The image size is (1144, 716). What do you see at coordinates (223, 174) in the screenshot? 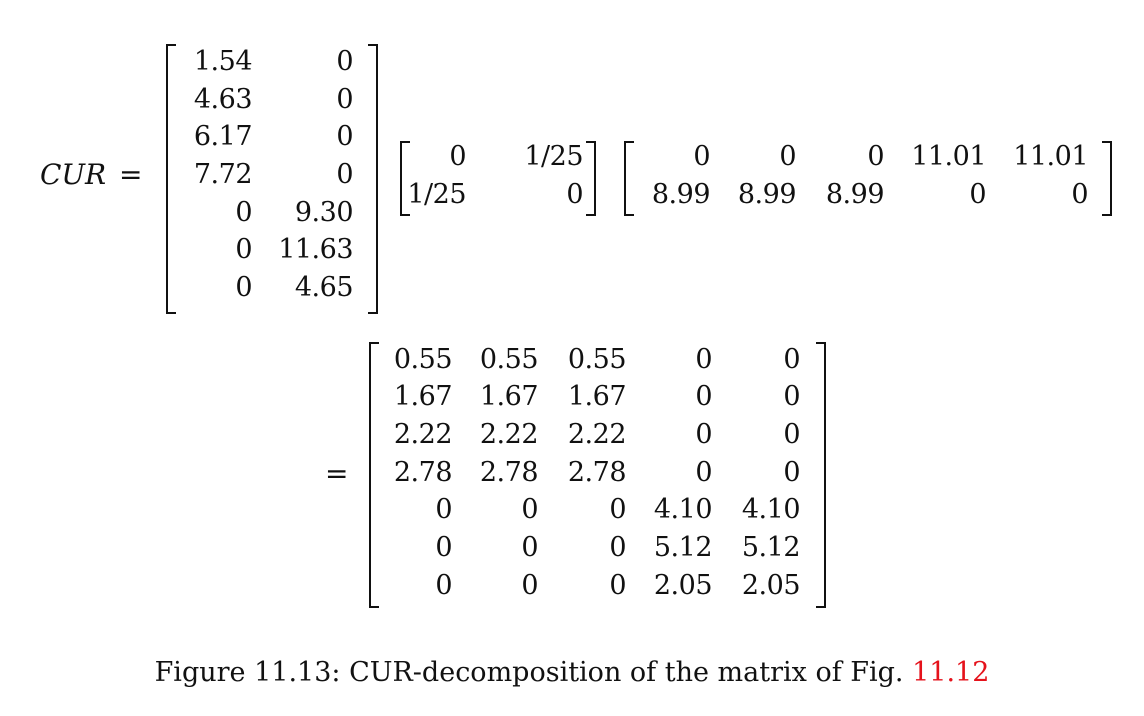
I see `matrix-c-cell: 7.72` at bounding box center [223, 174].